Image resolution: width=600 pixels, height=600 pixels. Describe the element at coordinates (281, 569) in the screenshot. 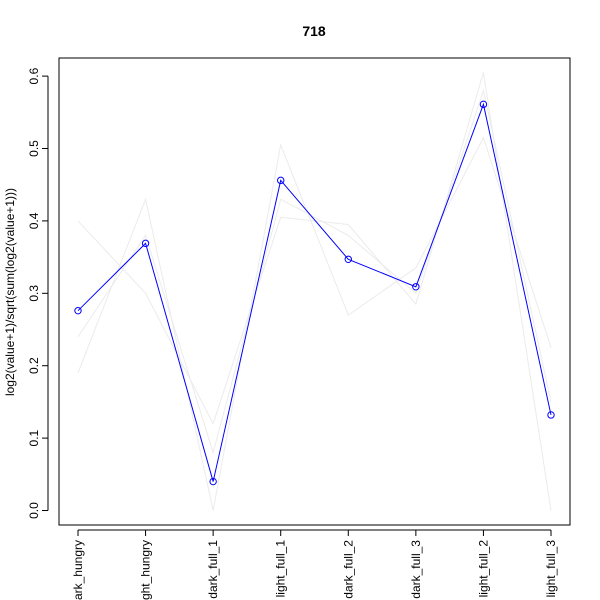

I see `x-tick-label: light_full_1` at that location.